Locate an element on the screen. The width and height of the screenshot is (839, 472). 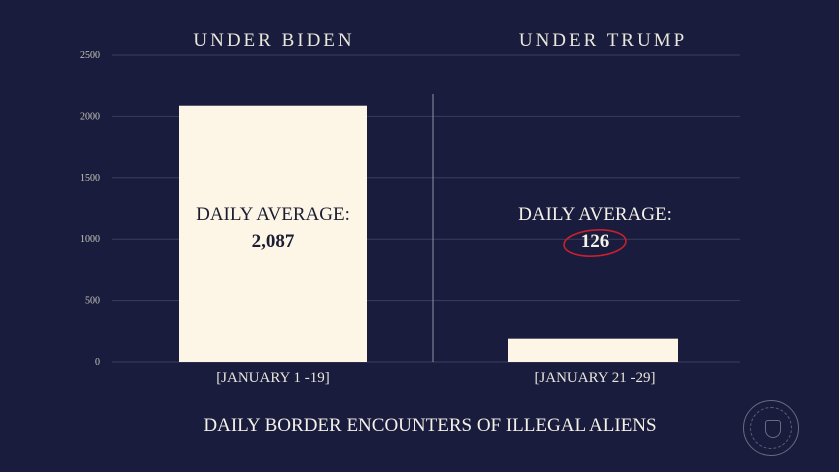
annotation-label-biden: DAILY AVERAGE: is located at coordinates (273, 214).